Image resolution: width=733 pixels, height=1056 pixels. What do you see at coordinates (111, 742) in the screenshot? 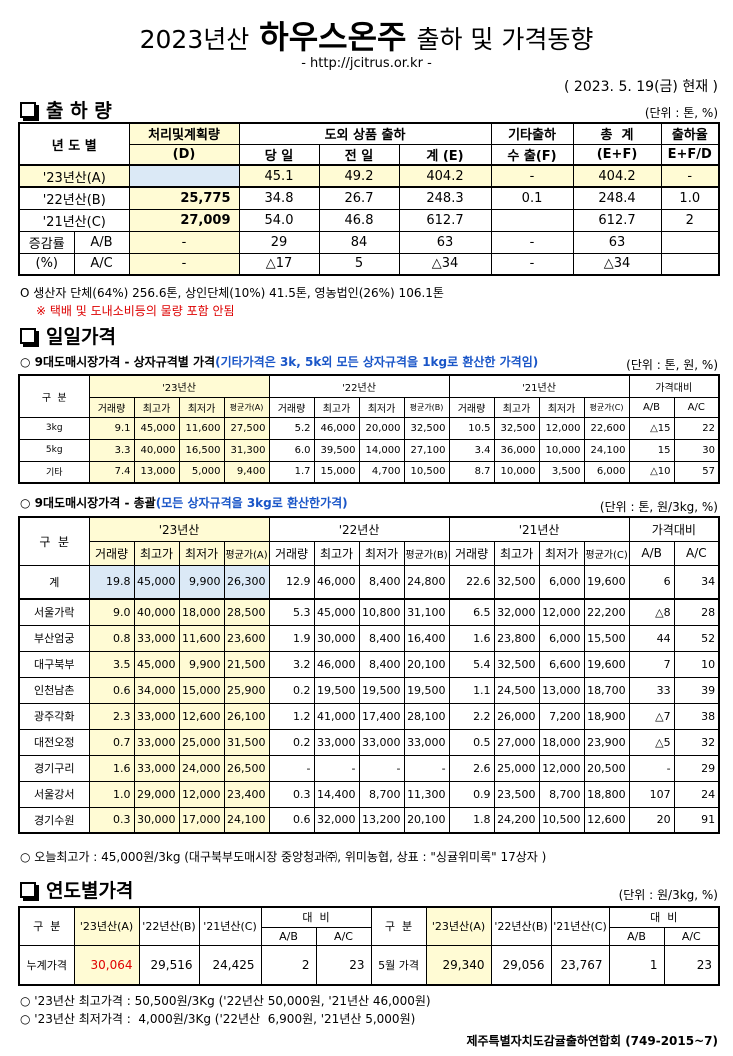
I see `table-cell: 0.7` at bounding box center [111, 742].